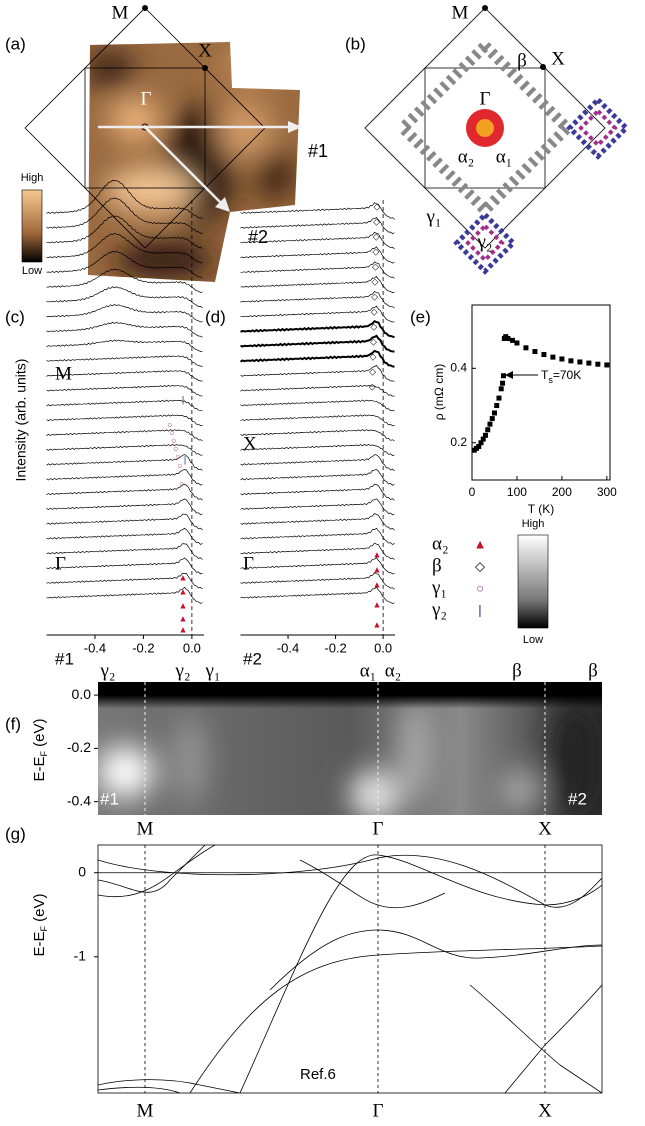  Describe the element at coordinates (541, 392) in the screenshot. I see `plot-frame` at that location.